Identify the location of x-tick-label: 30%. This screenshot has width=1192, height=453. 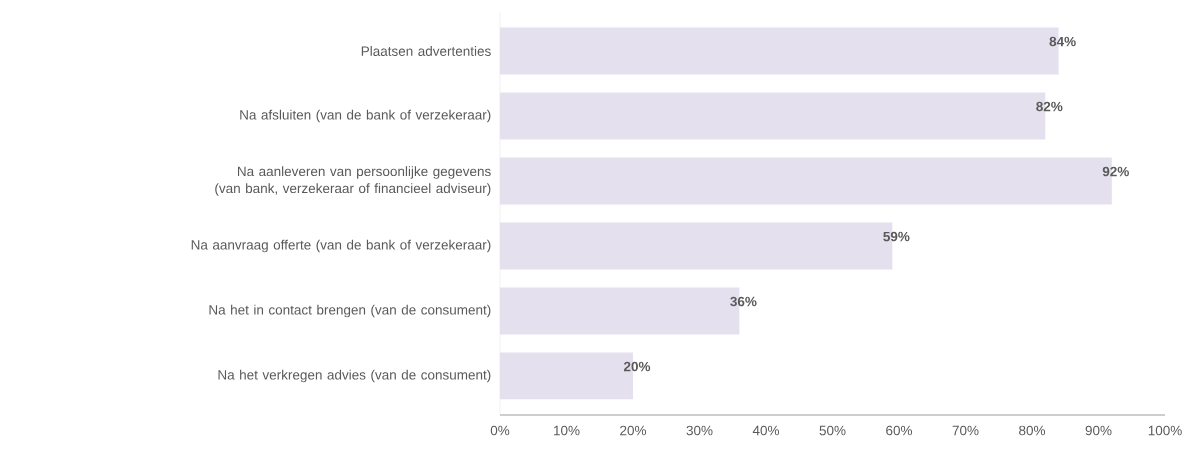
(699, 430).